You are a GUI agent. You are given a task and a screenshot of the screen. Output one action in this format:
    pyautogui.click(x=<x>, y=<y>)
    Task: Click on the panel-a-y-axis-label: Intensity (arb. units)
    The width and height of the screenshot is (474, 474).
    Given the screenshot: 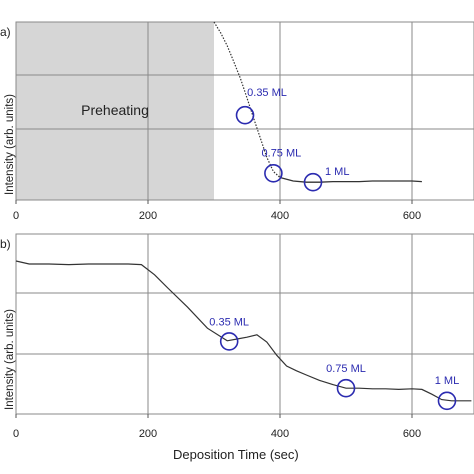 What is the action you would take?
    pyautogui.click(x=10, y=144)
    